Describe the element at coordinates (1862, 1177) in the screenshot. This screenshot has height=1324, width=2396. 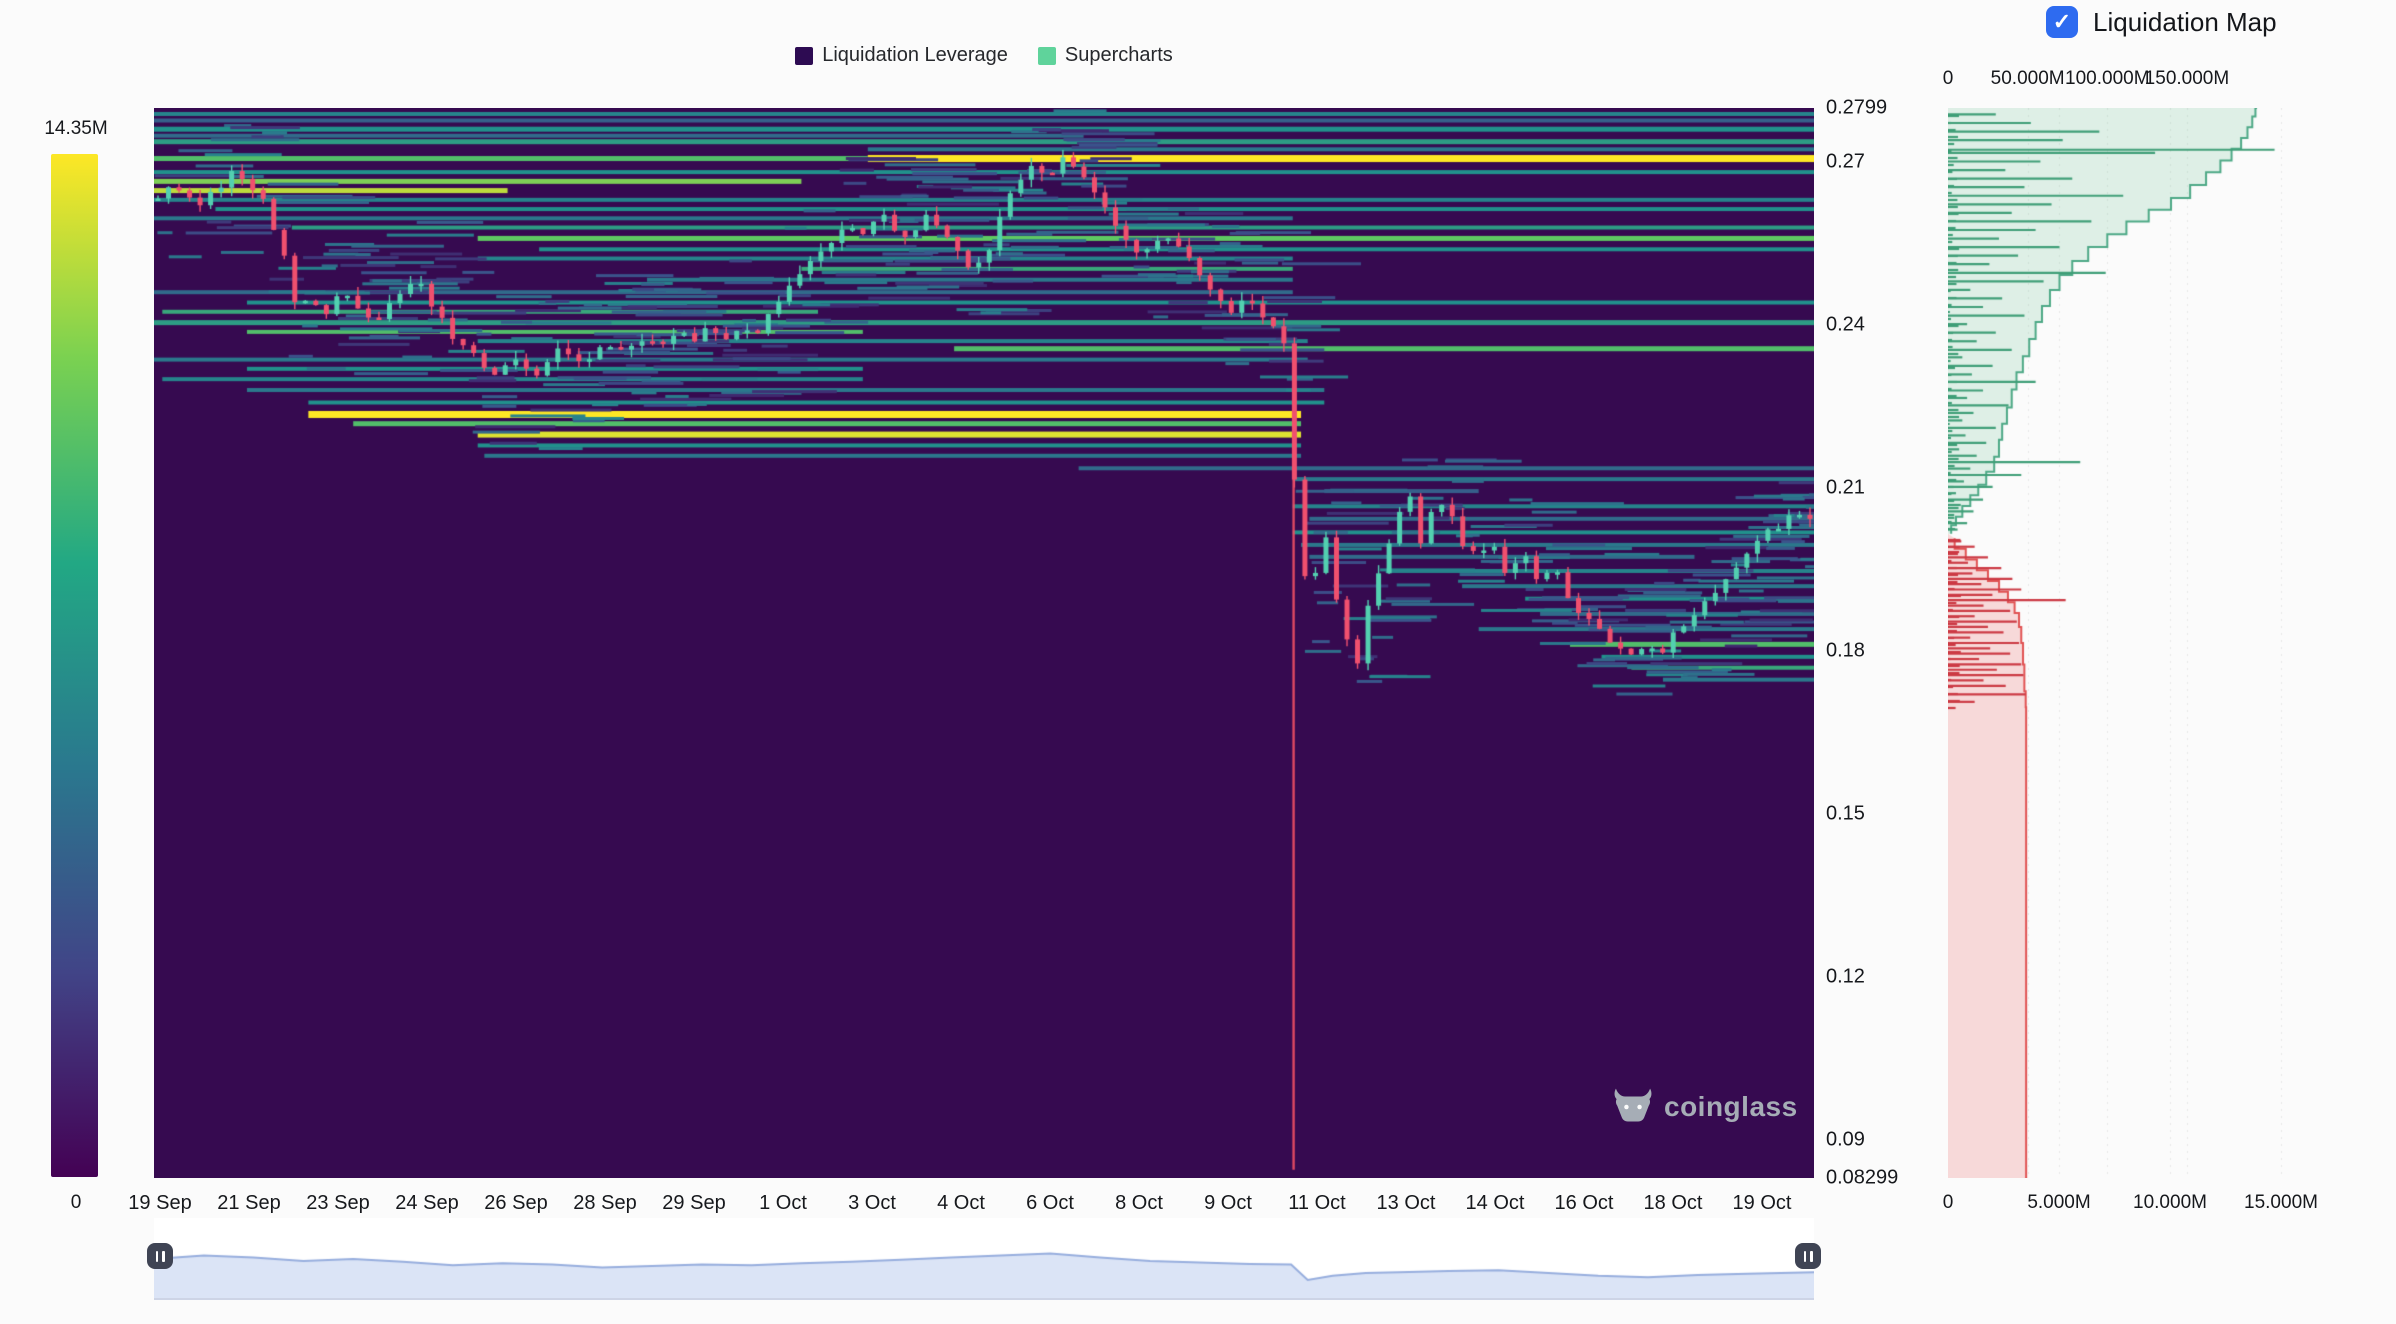
I see `price-tick-label: 0.08299` at that location.